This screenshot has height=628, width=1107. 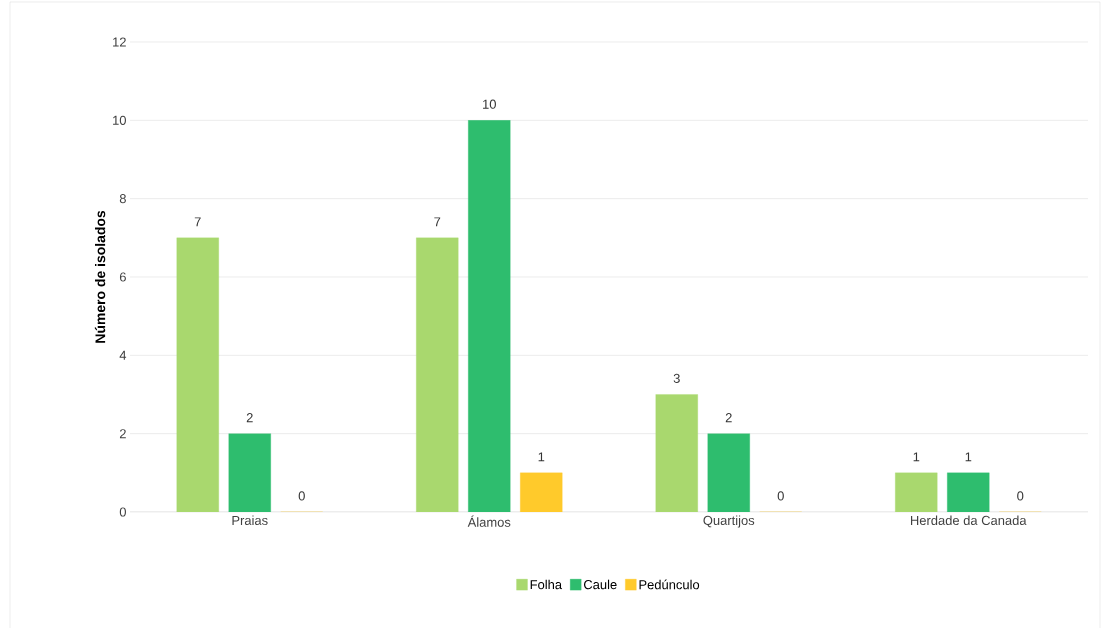 What do you see at coordinates (122, 512) in the screenshot?
I see `y-tick-label: 0` at bounding box center [122, 512].